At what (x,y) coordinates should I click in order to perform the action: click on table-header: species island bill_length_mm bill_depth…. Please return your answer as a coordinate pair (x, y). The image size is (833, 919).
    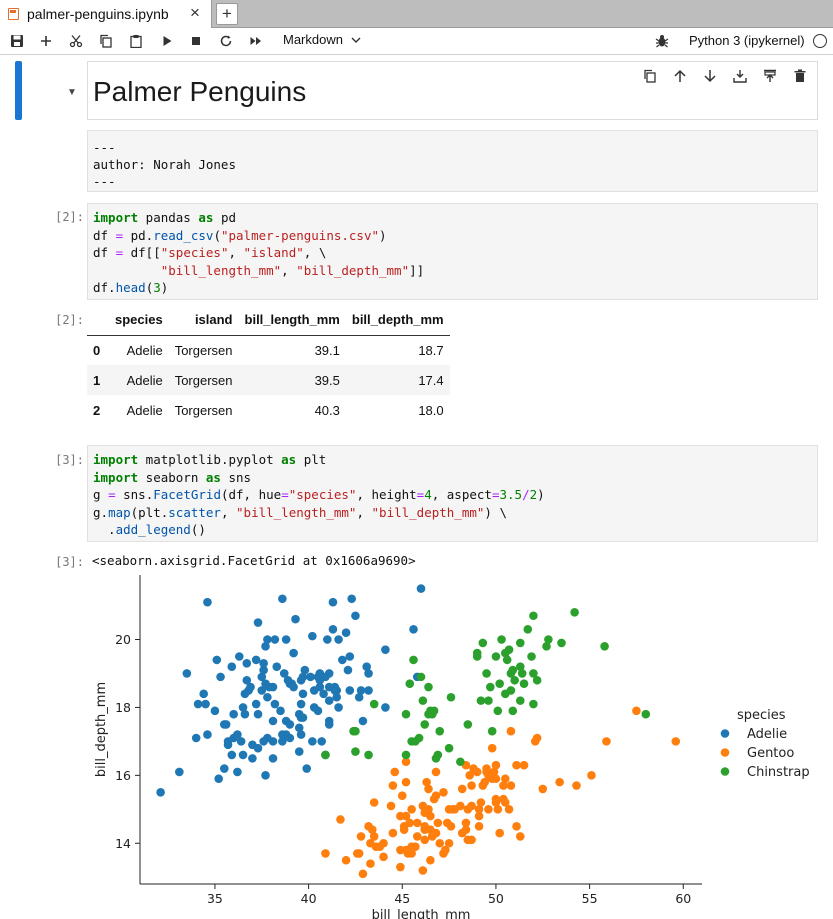
    Looking at the image, I should click on (268, 320).